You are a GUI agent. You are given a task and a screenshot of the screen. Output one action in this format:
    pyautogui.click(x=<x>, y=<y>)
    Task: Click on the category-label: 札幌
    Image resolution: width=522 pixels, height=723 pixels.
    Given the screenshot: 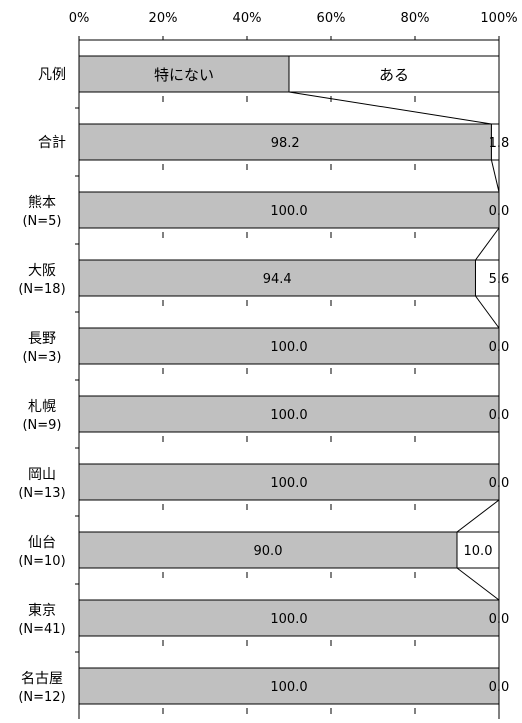 What is the action you would take?
    pyautogui.click(x=42, y=407)
    